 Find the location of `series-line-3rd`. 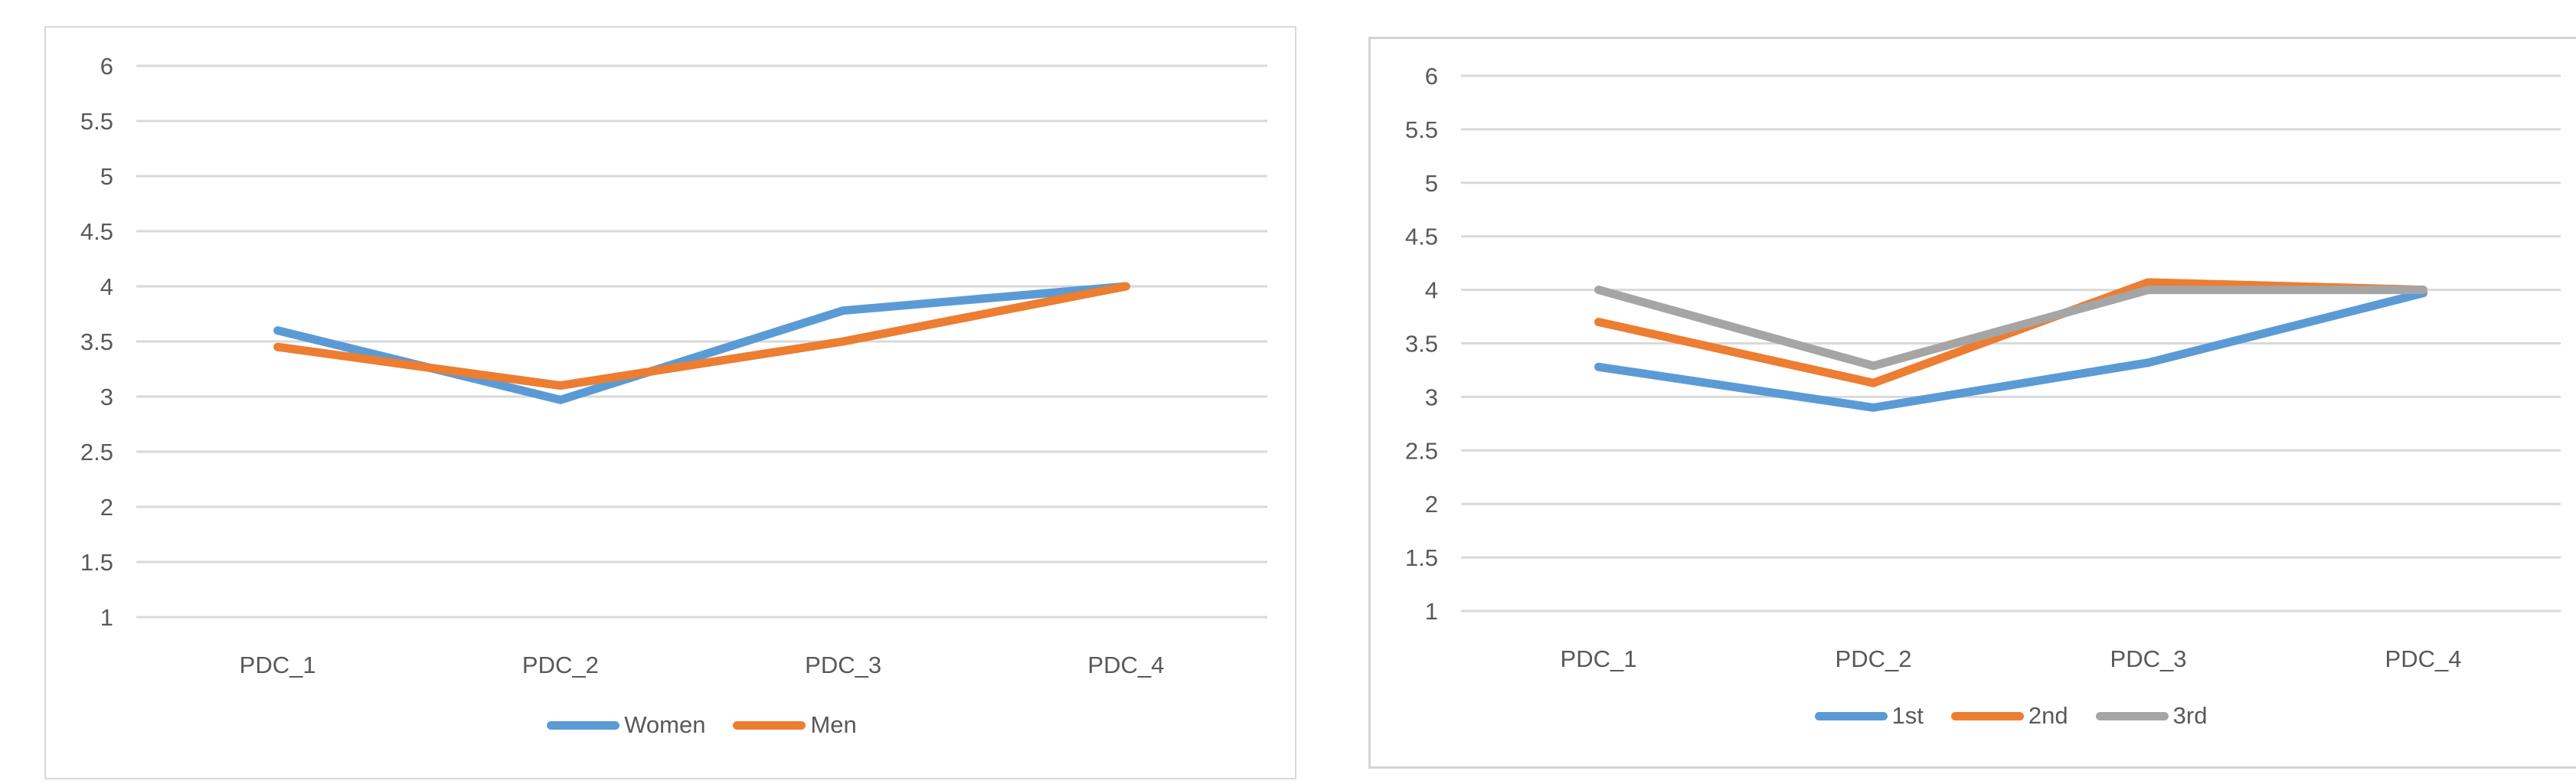

series-line-3rd is located at coordinates (2010, 328).